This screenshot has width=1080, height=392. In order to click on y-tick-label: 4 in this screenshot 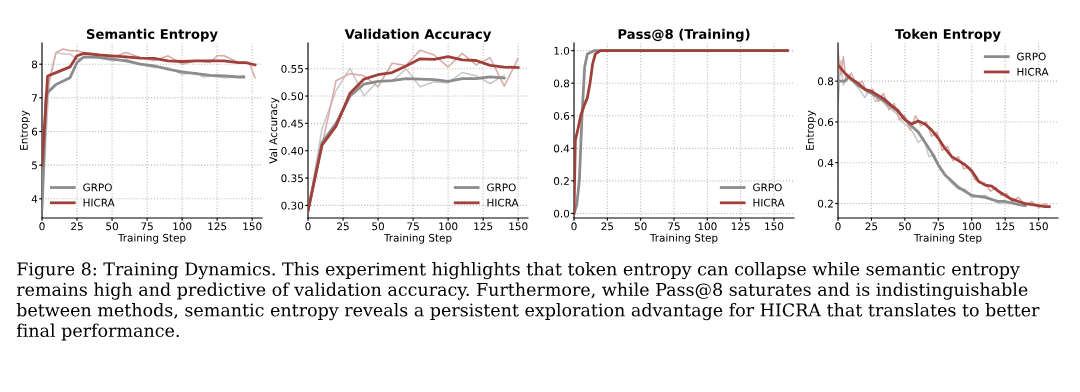, I will do `click(34, 199)`.